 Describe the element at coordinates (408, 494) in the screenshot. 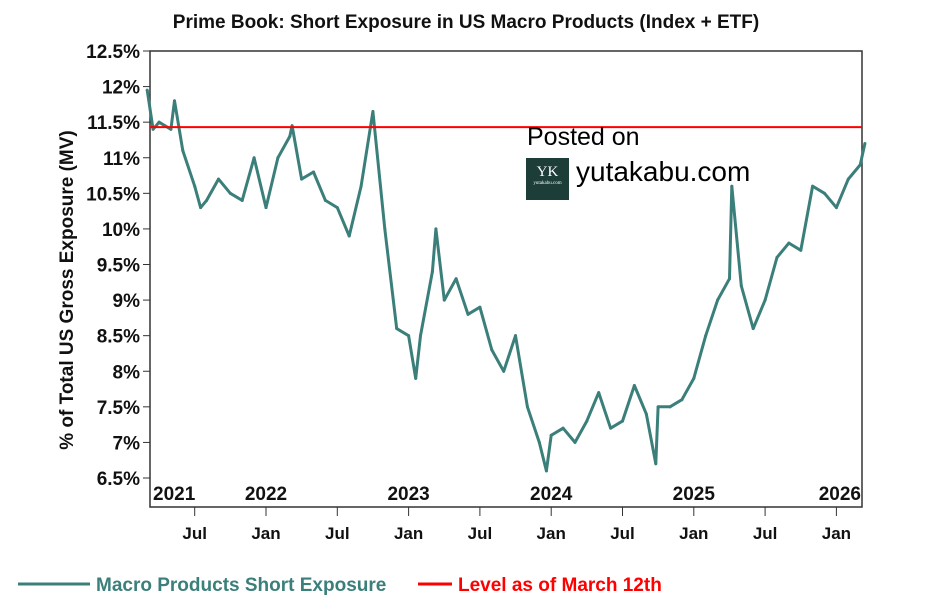

I see `year-label: 2023` at that location.